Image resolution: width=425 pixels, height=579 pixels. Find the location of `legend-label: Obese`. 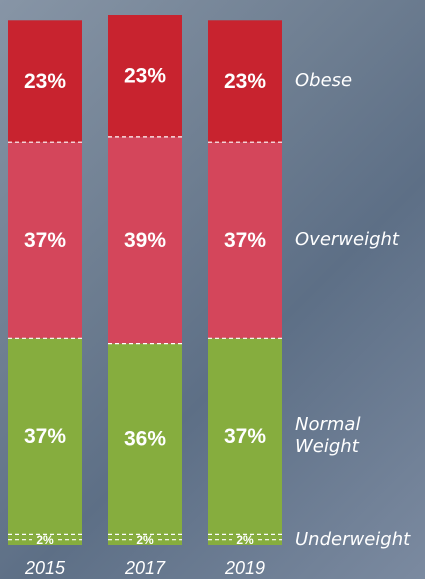

legend-label: Obese is located at coordinates (324, 81).